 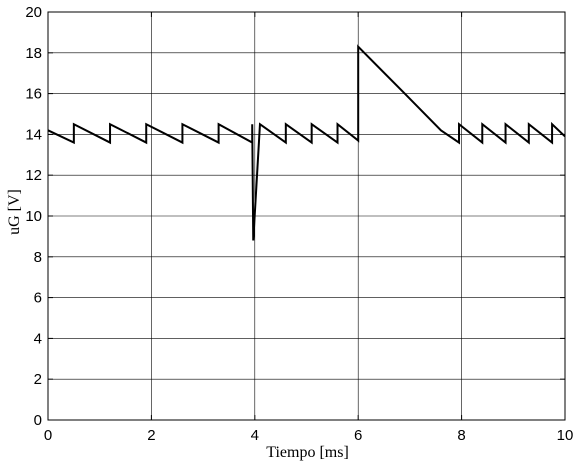 I want to click on x-axis-label: Tiempo [ms], so click(x=307, y=452).